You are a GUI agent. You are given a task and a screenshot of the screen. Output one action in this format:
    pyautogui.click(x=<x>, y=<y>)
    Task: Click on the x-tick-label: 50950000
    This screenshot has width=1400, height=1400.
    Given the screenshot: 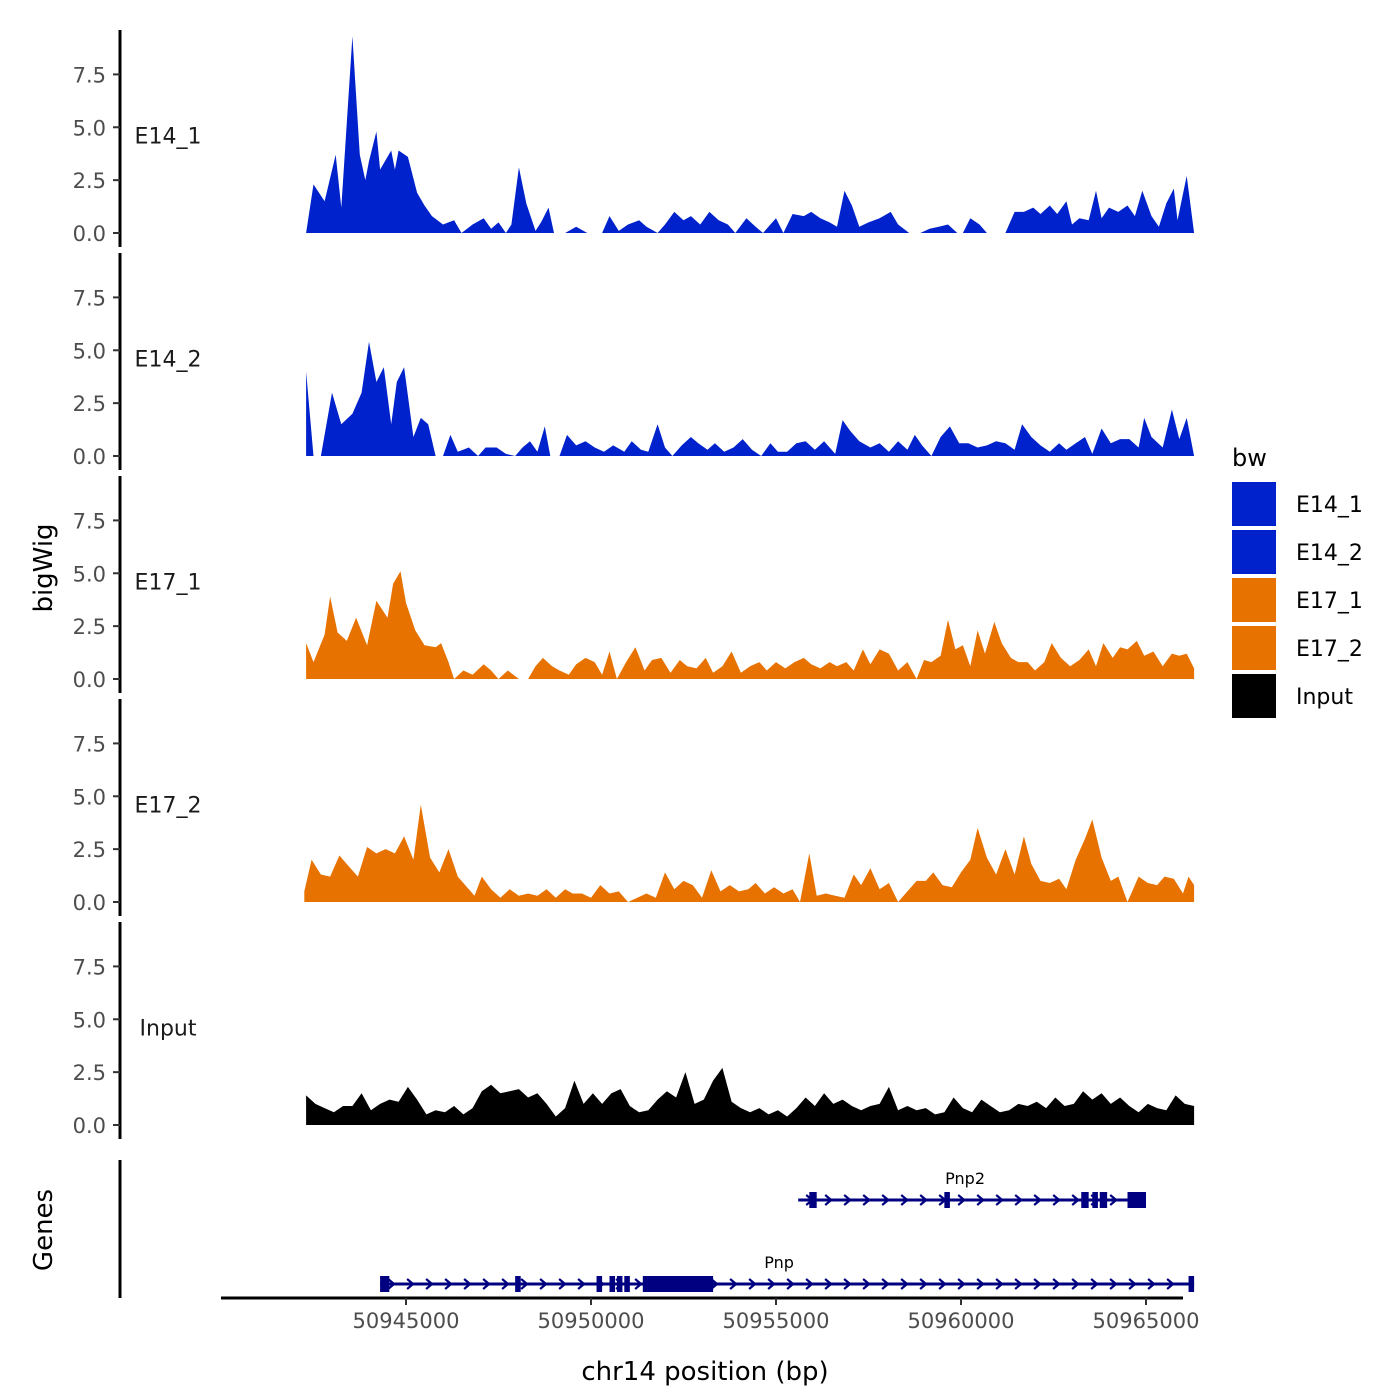 What is the action you would take?
    pyautogui.click(x=591, y=1321)
    